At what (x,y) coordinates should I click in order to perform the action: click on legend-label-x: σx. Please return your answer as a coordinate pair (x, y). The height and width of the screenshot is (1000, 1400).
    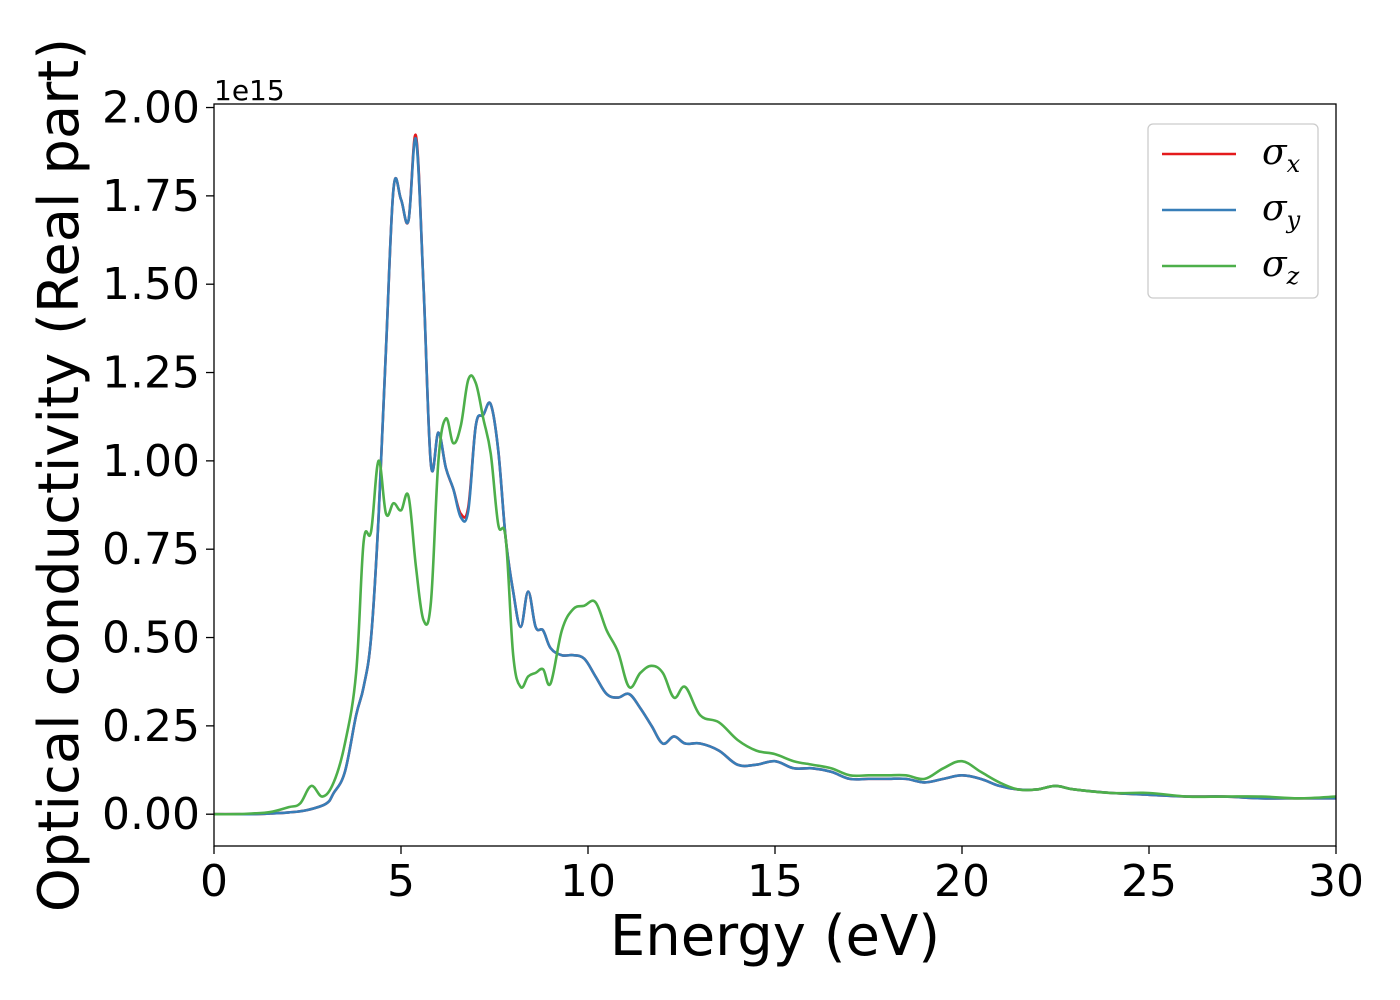
    Looking at the image, I should click on (1281, 155).